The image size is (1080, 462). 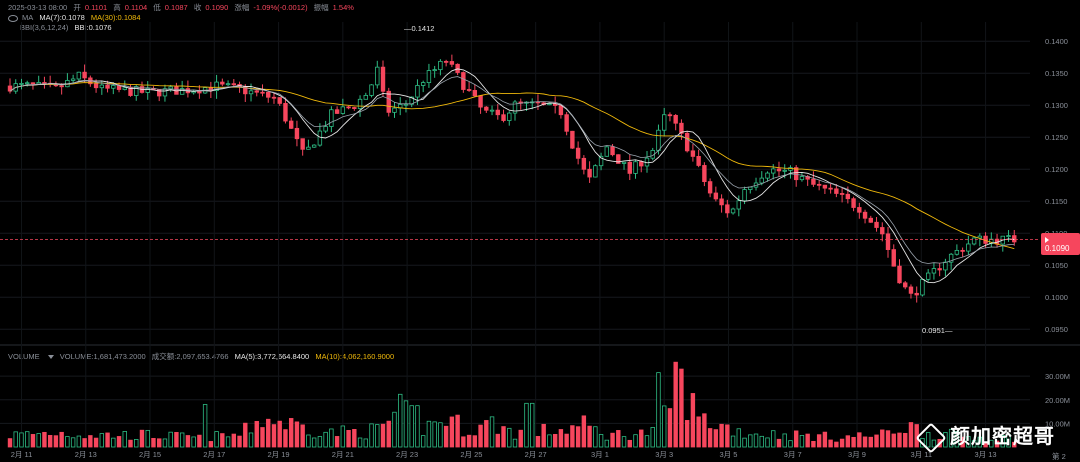 I want to click on price-tick-label: 0.1250, so click(x=1056, y=137).